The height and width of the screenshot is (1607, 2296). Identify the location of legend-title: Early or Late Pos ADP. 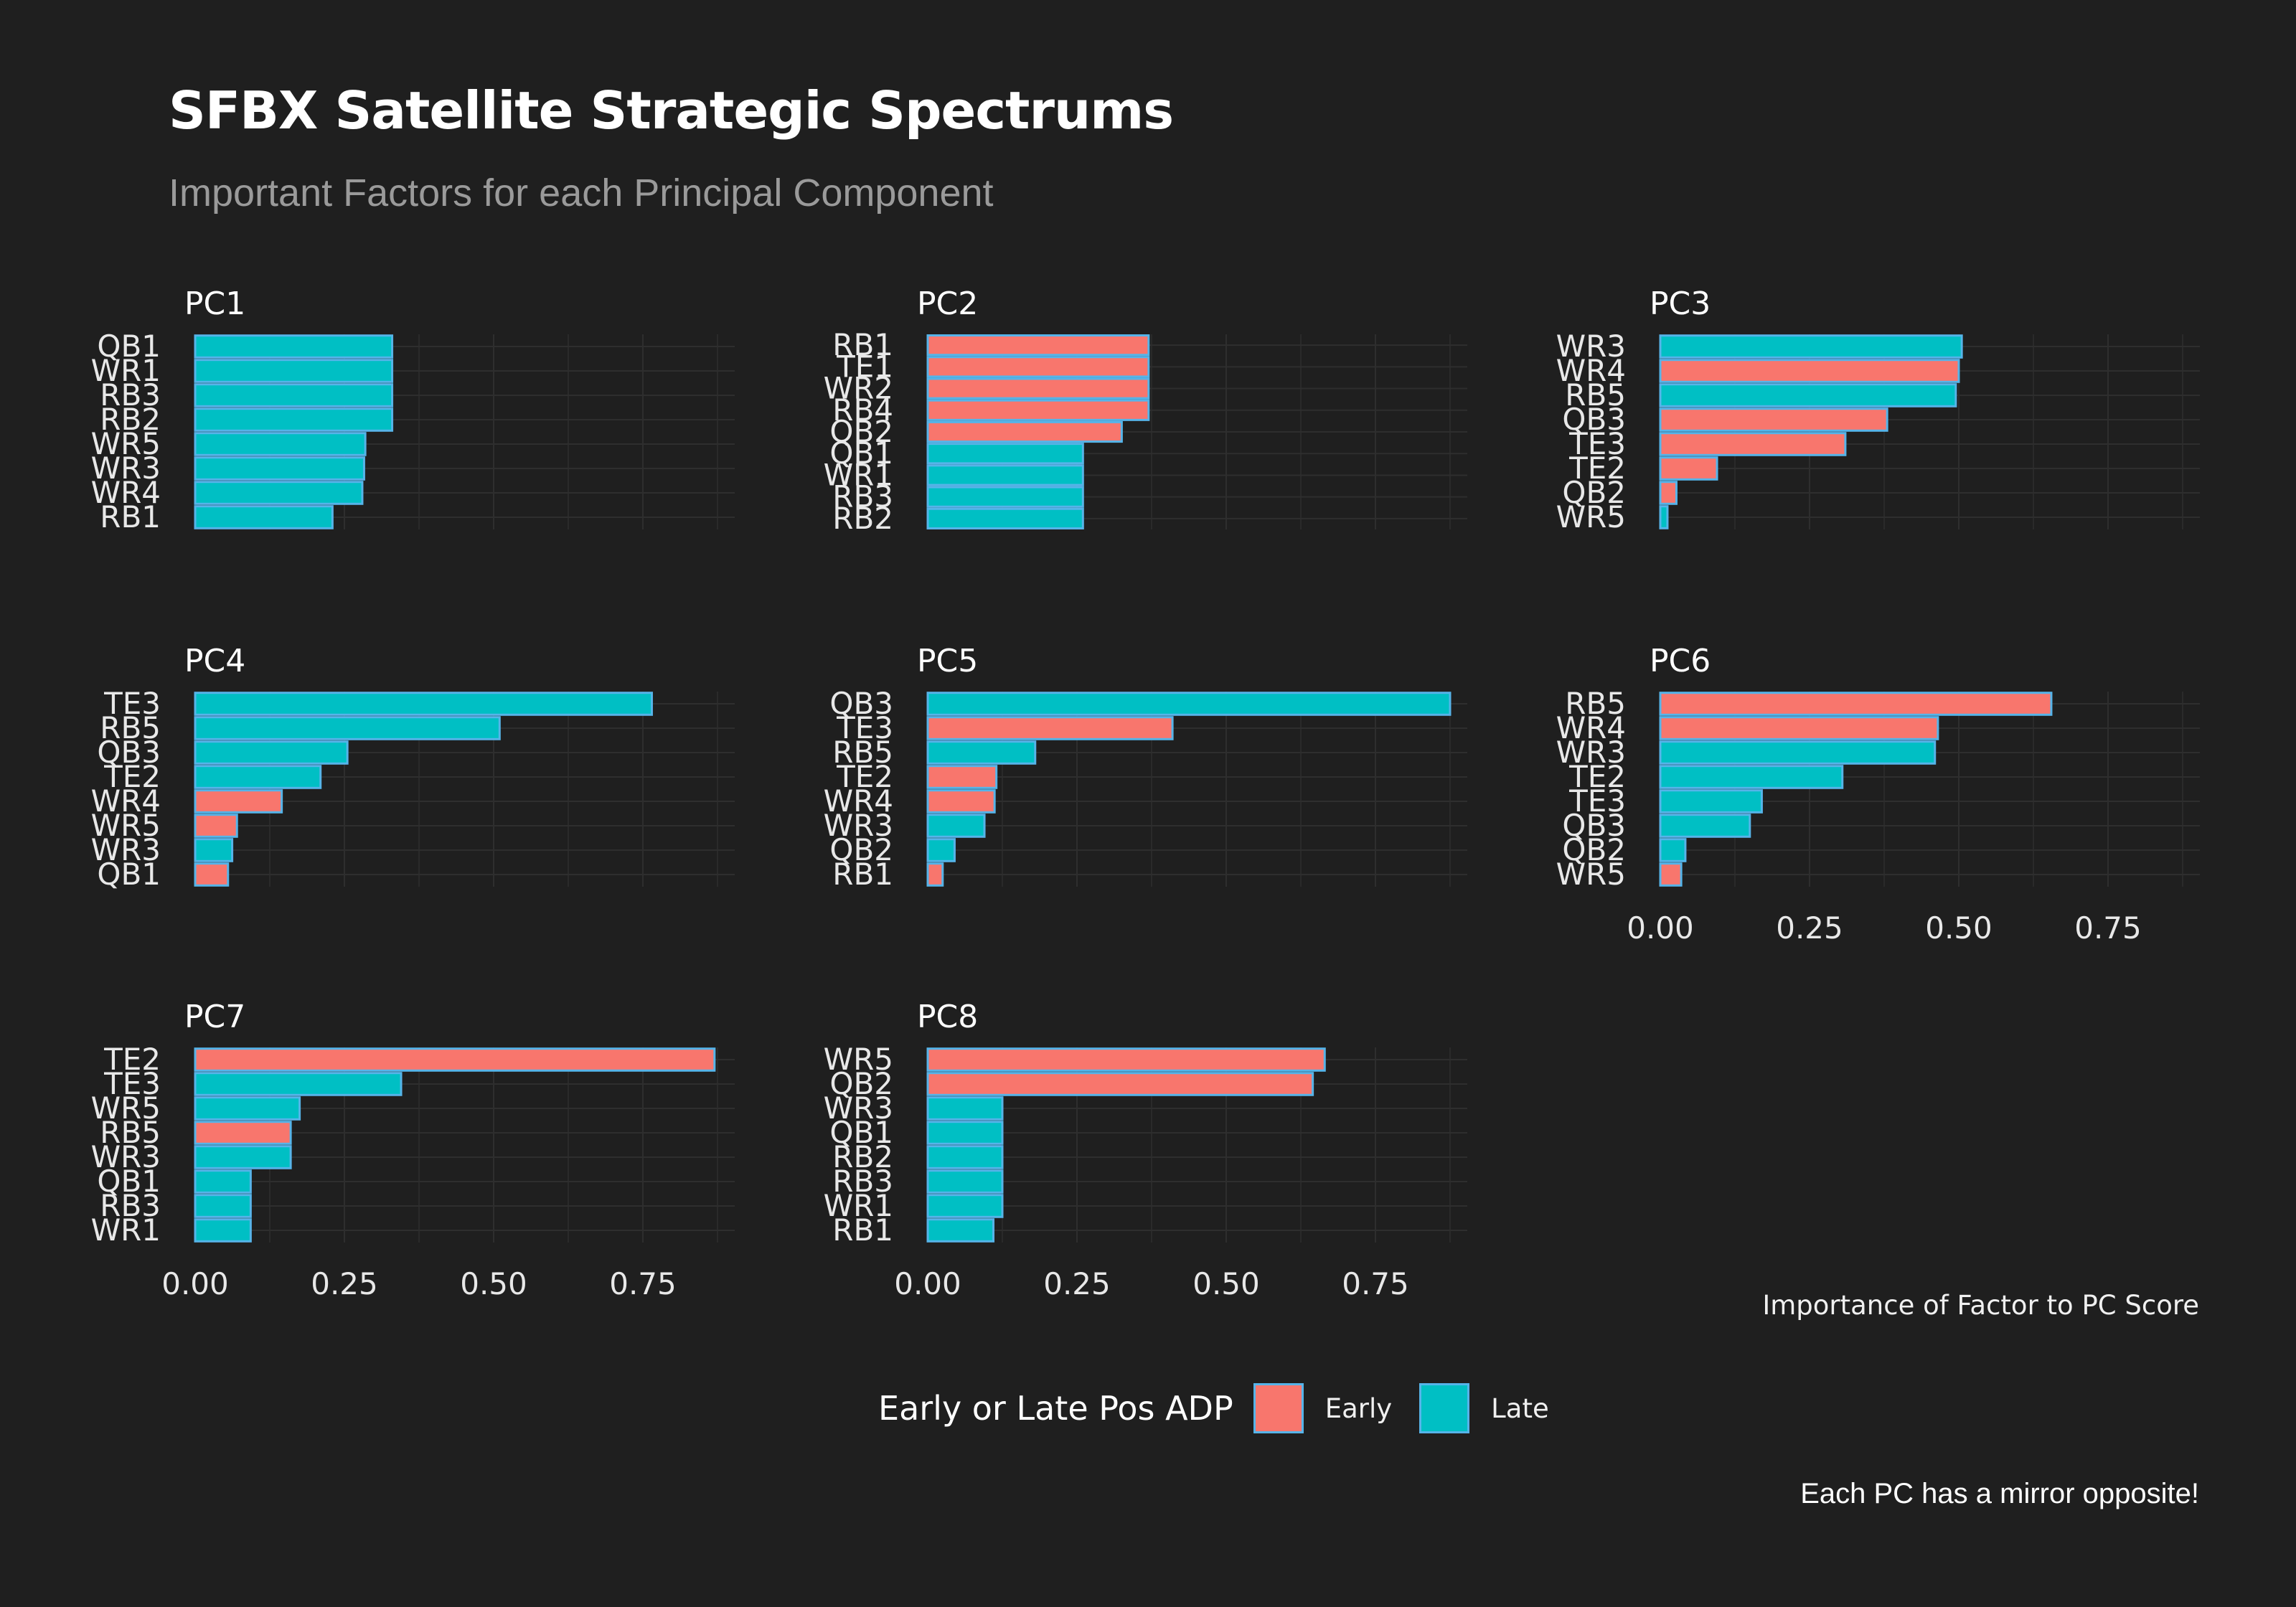
(1056, 1408).